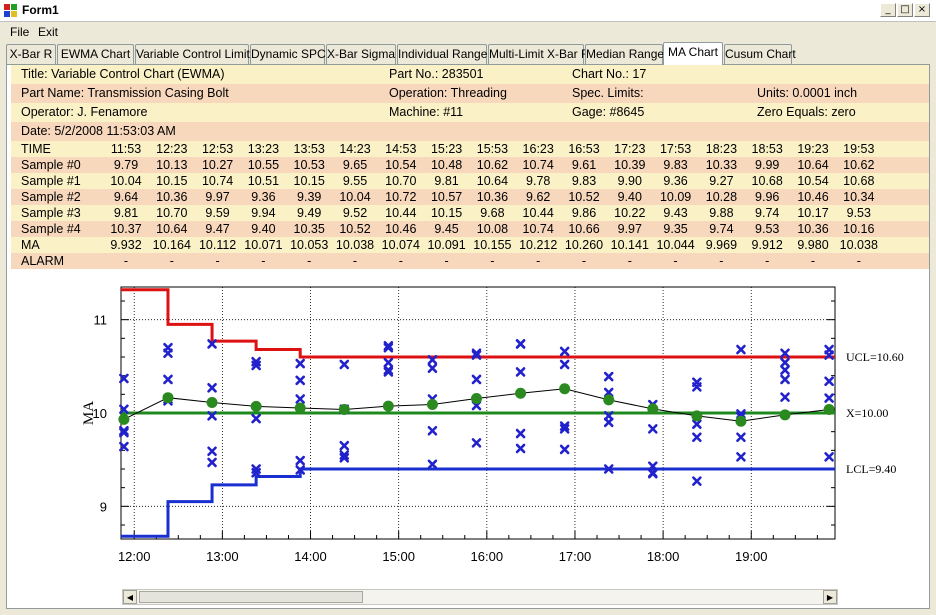 This screenshot has width=936, height=615. I want to click on scroll-right-icon: ▶, so click(830, 597).